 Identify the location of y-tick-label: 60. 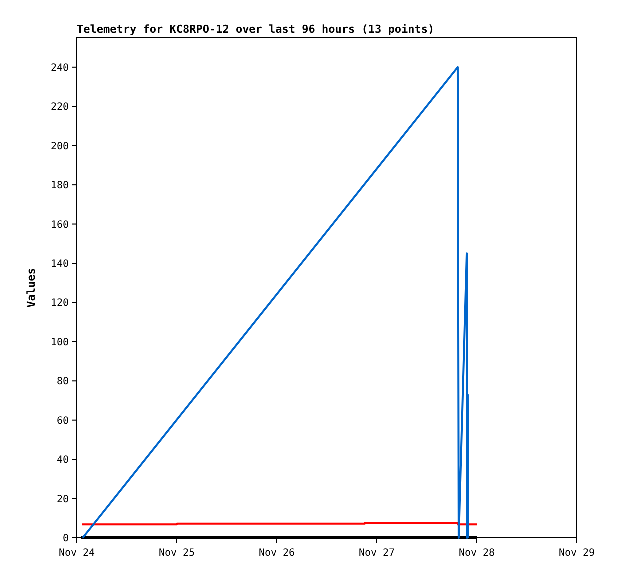
(62, 421).